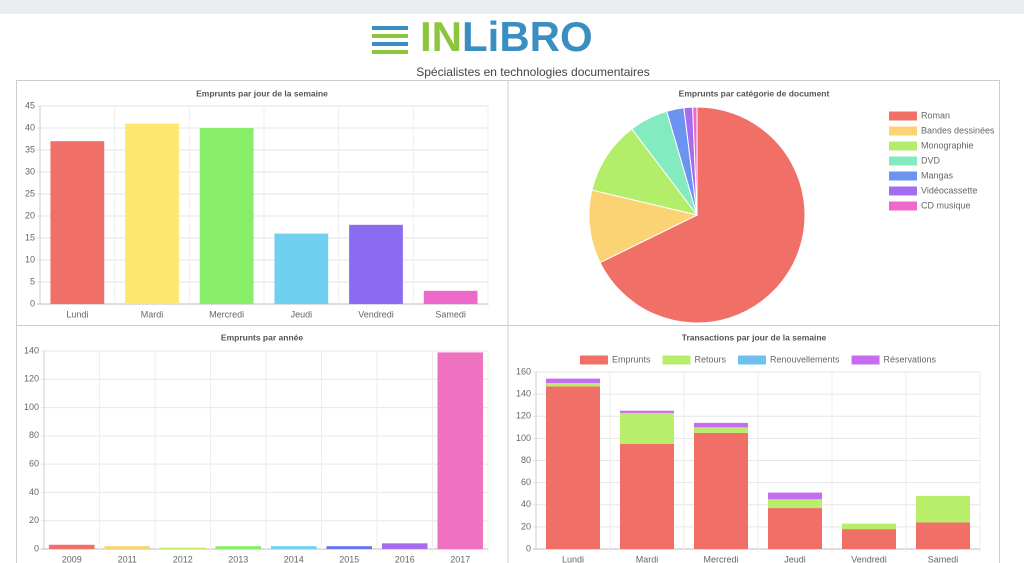 Image resolution: width=1024 pixels, height=563 pixels. I want to click on y-tick-label: 10, so click(30, 259).